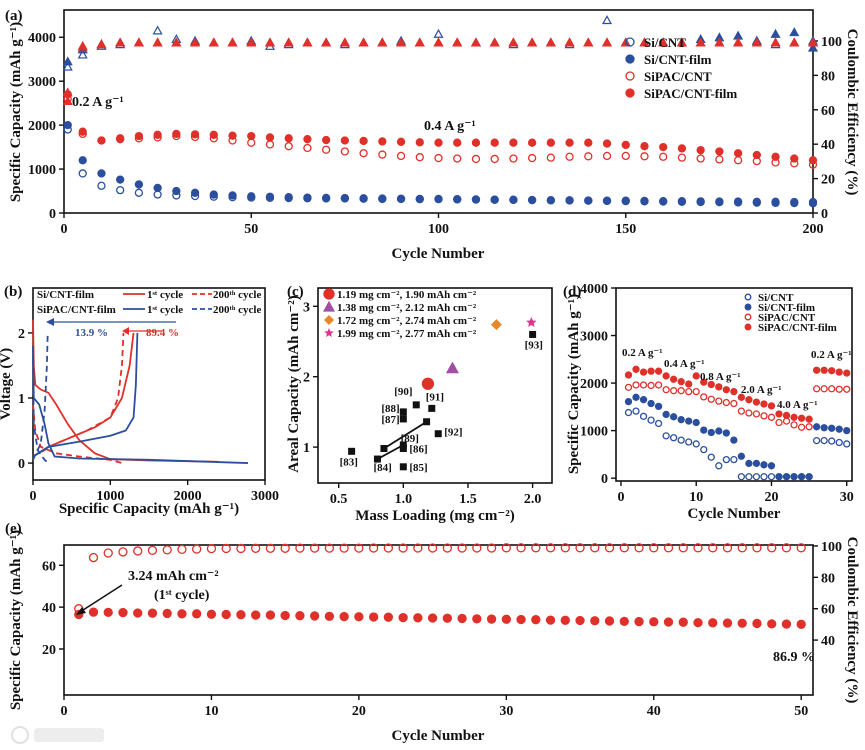 This screenshot has height=750, width=865. I want to click on reference-label: [93], so click(534, 345).